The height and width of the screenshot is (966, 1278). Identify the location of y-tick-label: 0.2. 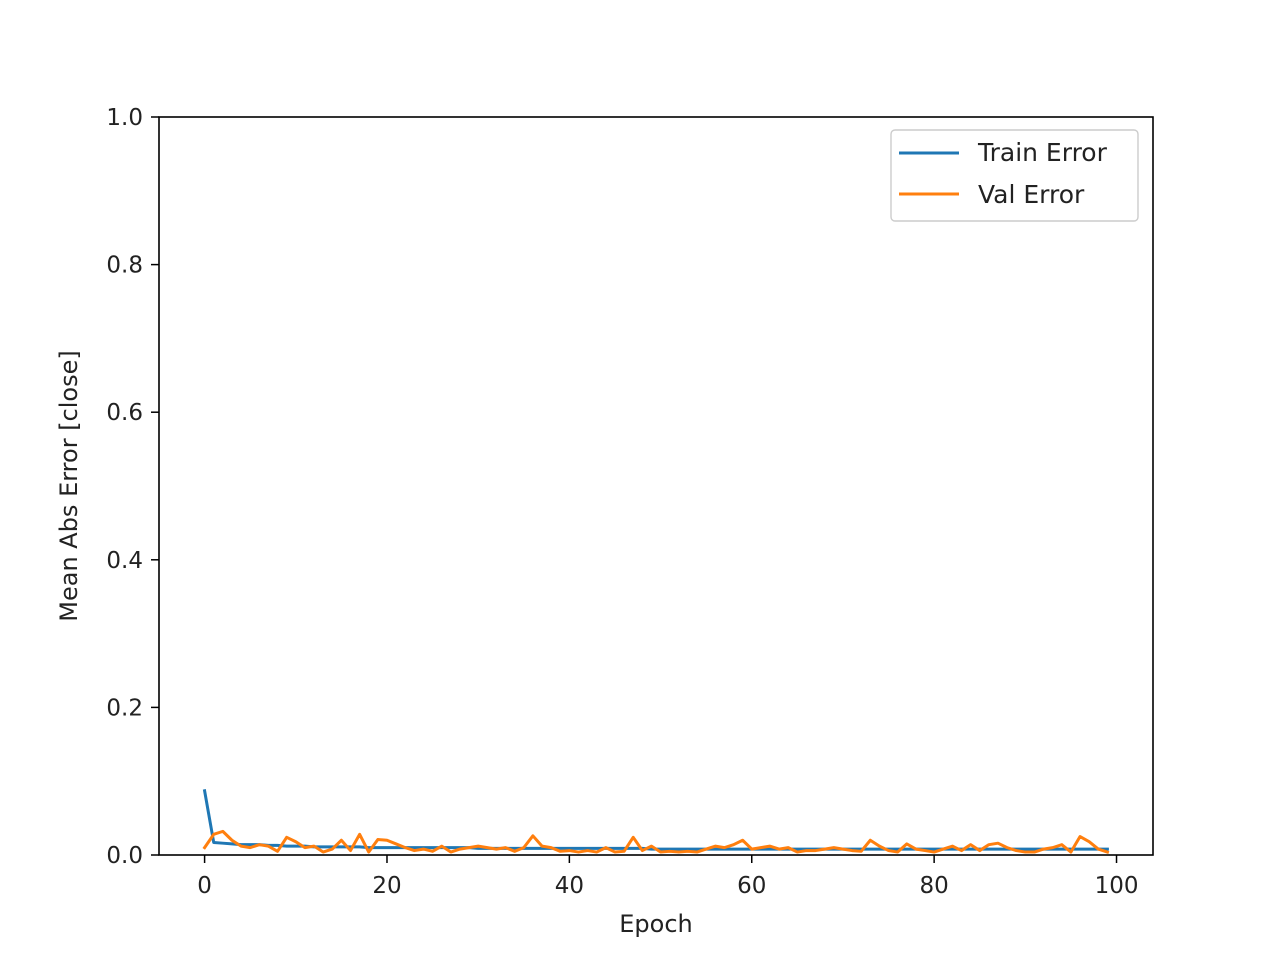
(124, 708).